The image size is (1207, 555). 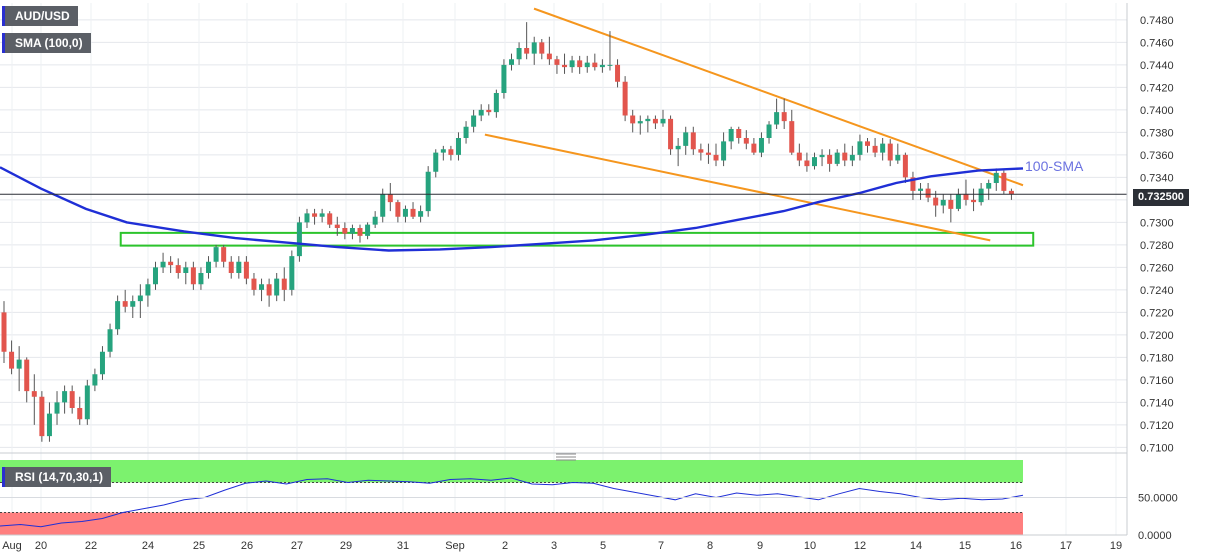 What do you see at coordinates (511, 523) in the screenshot?
I see `rsi-oversold-zone` at bounding box center [511, 523].